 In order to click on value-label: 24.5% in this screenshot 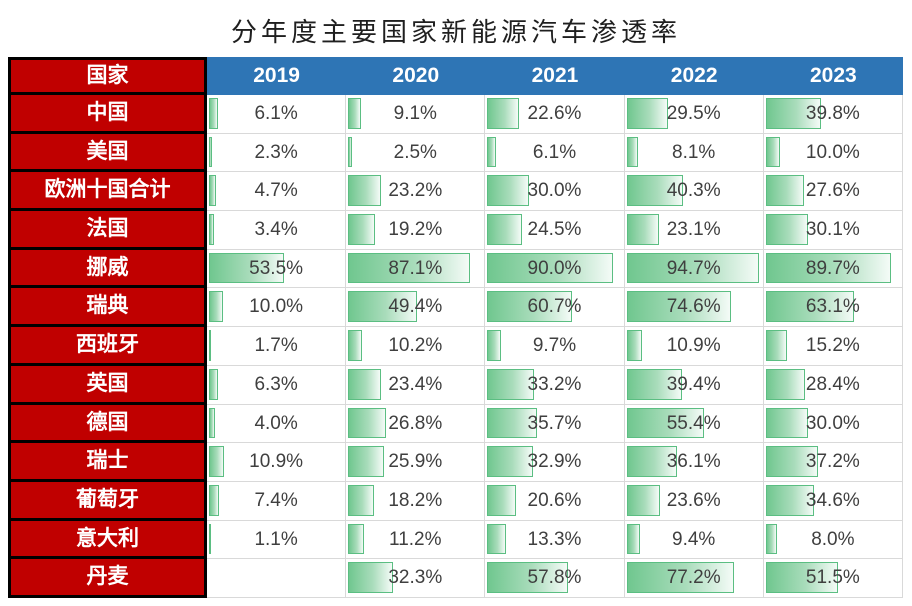, I will do `click(554, 230)`.